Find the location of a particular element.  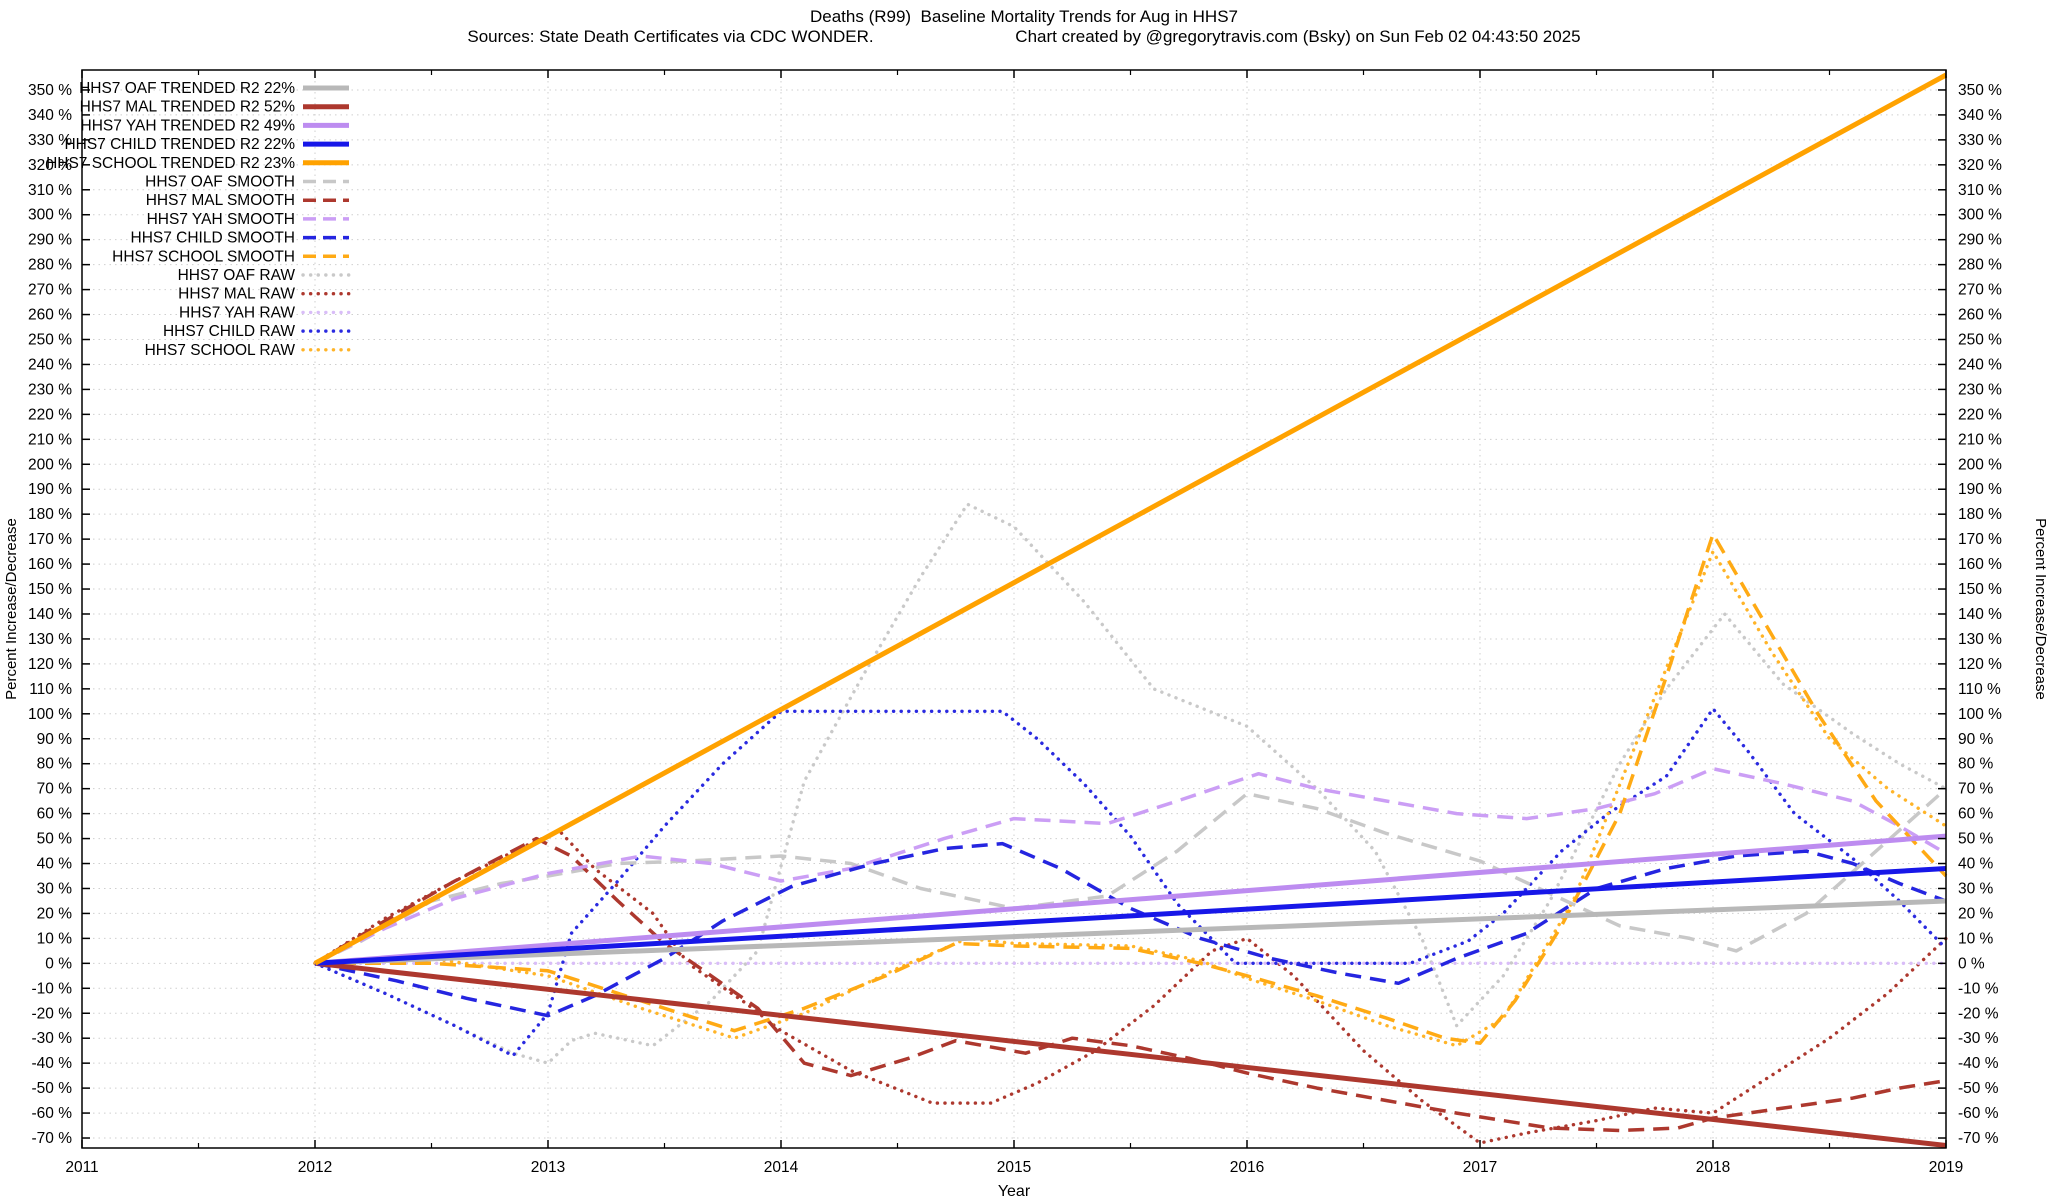

legend-item-mal-trended: HHS7 MAL TRENDED R2 52% is located at coordinates (214, 107).